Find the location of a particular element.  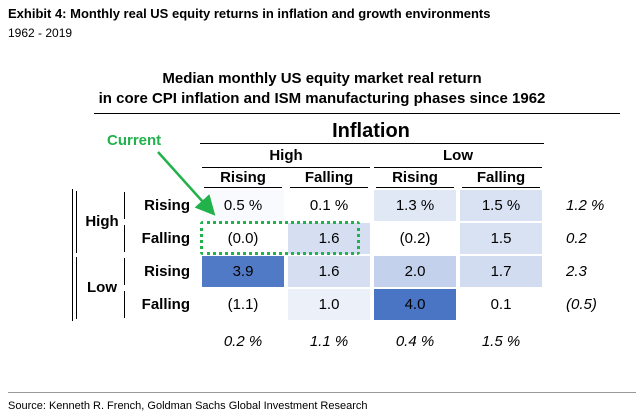

column-group-low: Low is located at coordinates (458, 155).